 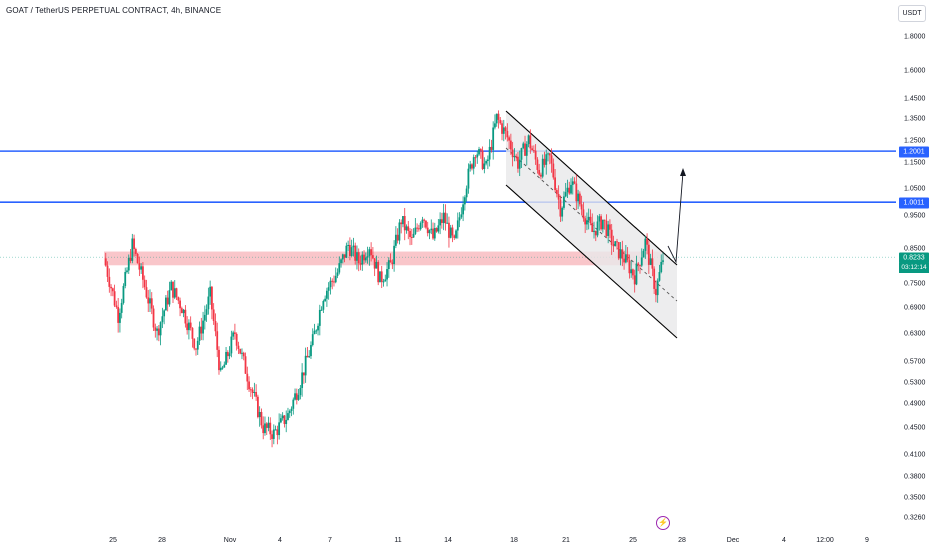 I want to click on time-tick: 12:00, so click(x=825, y=540).